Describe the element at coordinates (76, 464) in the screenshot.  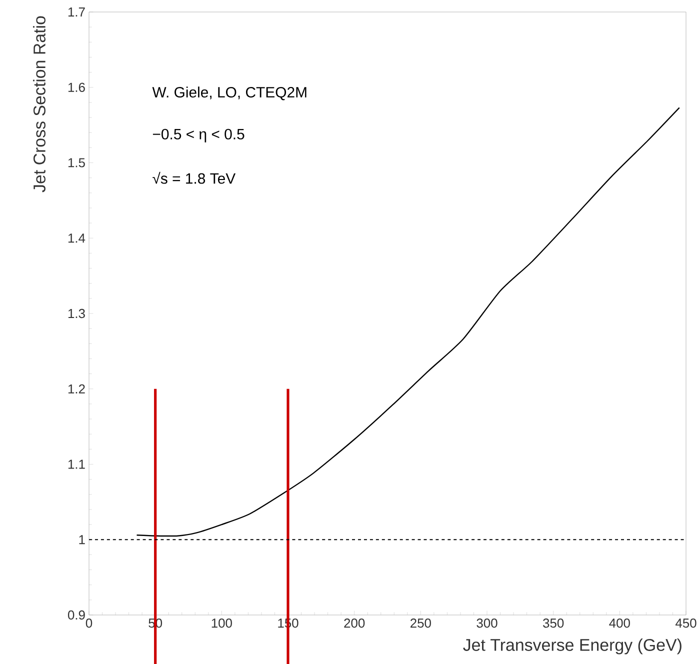
I see `y-tick-label: 1.1` at that location.